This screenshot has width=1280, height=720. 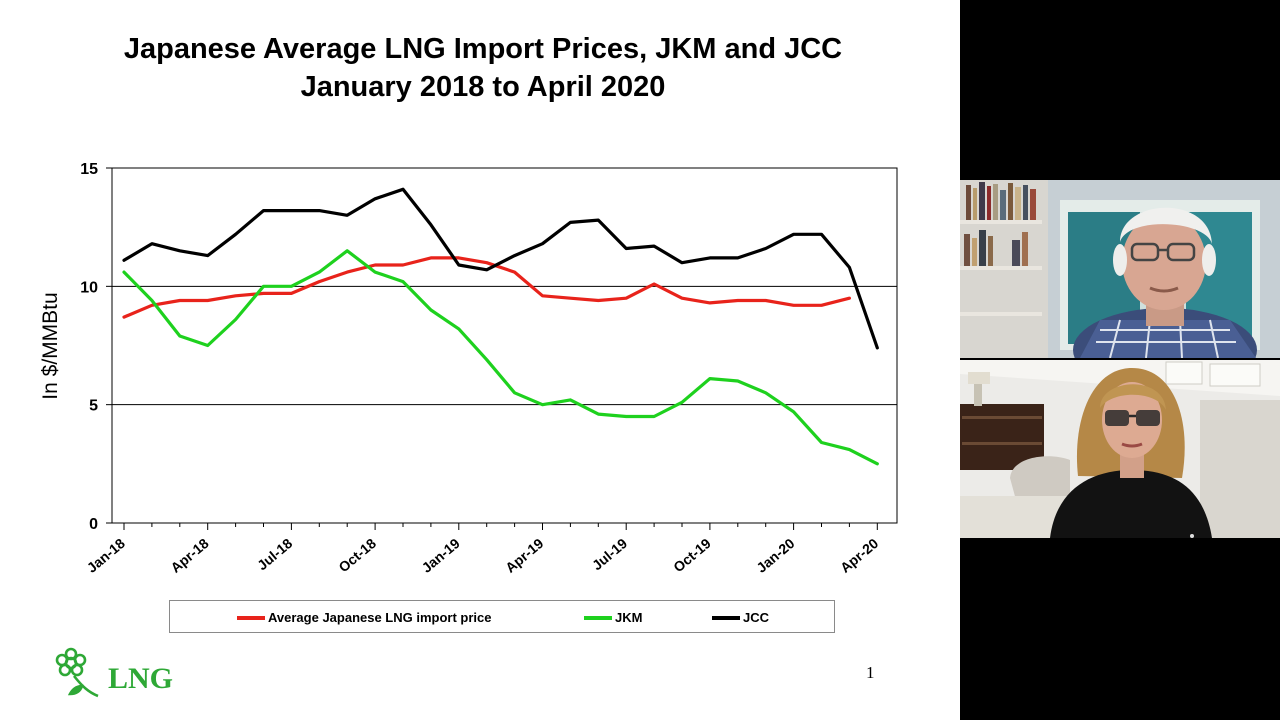 What do you see at coordinates (440, 555) in the screenshot?
I see `x-tick-label: Jan-19` at bounding box center [440, 555].